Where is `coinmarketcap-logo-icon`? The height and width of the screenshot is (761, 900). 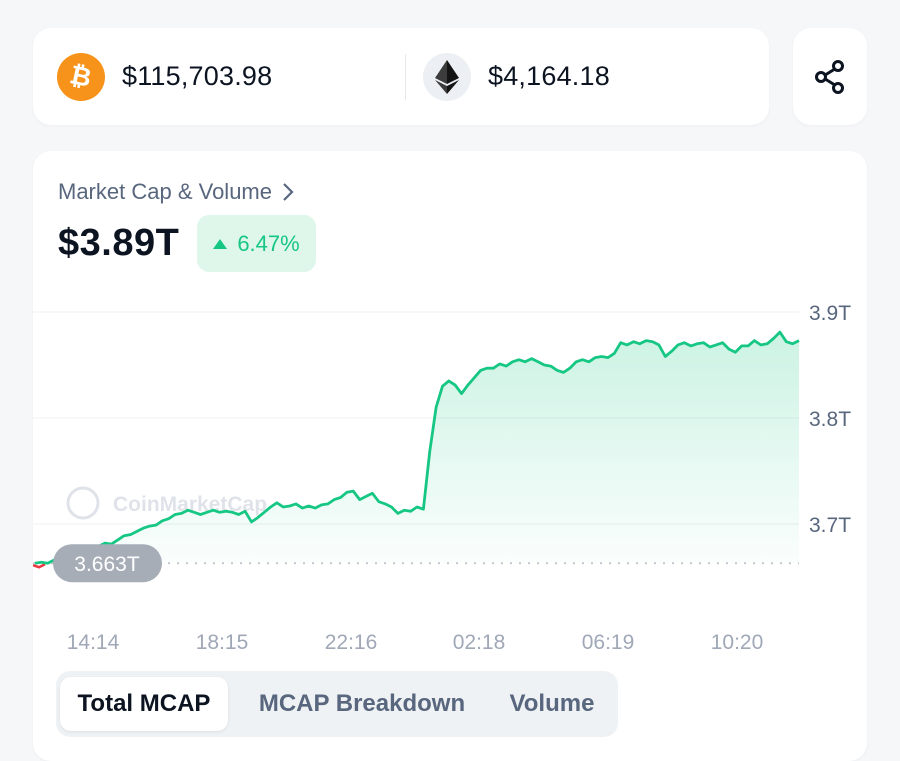 coinmarketcap-logo-icon is located at coordinates (83, 503).